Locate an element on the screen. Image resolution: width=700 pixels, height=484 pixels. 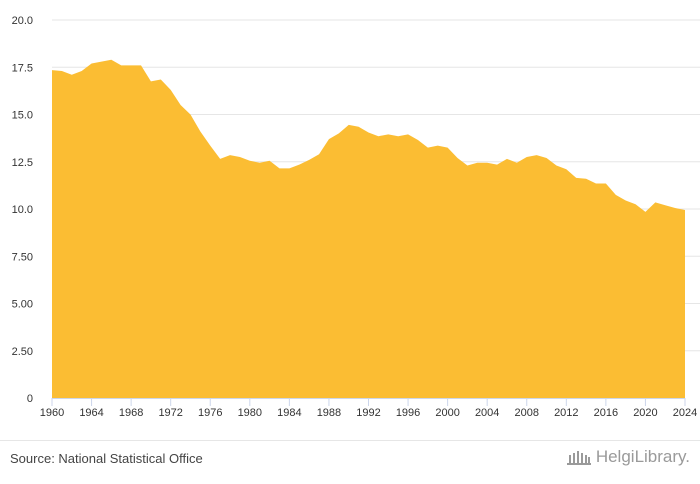
helgilibrary-logo: HelgiLibrary. is located at coordinates (628, 457).